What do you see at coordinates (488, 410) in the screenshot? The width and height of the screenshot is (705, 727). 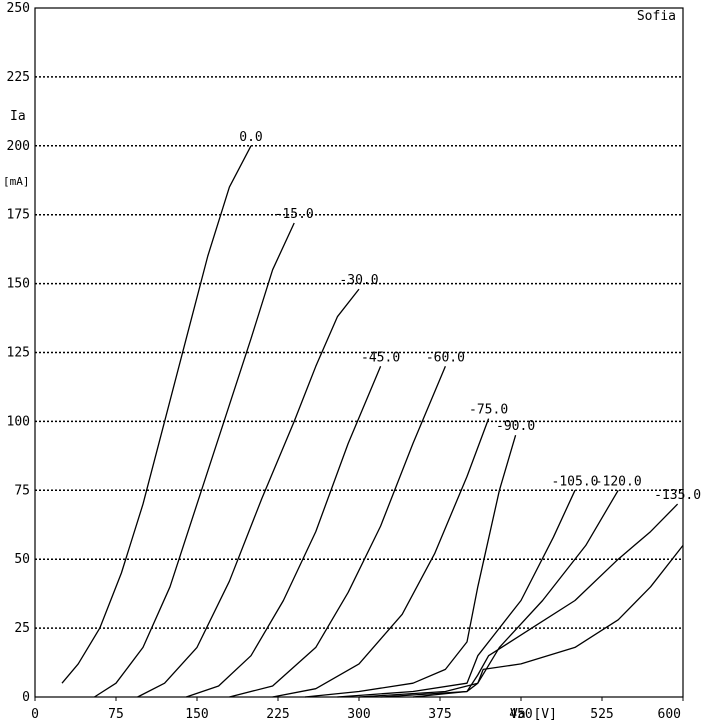 I see `series-label: -75.0` at bounding box center [488, 410].